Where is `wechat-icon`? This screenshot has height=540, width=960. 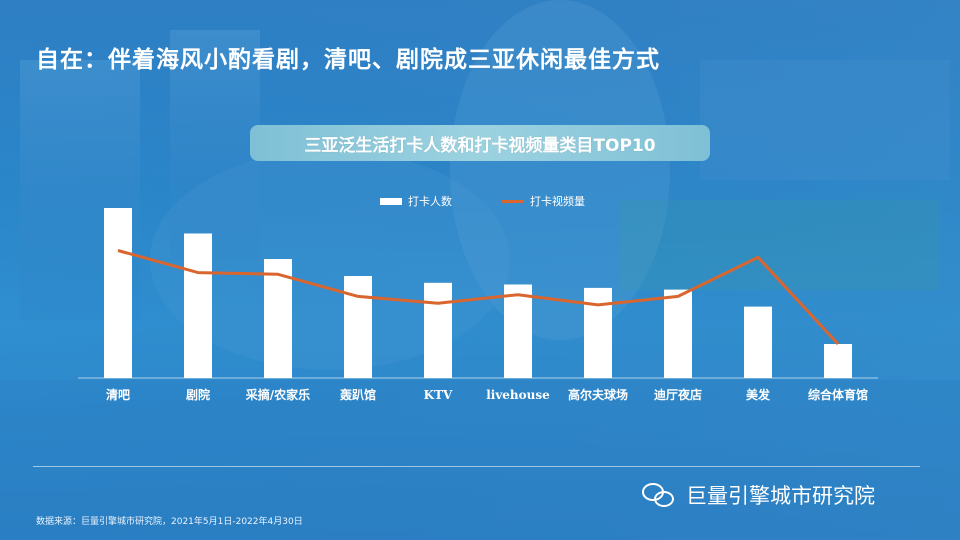 wechat-icon is located at coordinates (659, 495).